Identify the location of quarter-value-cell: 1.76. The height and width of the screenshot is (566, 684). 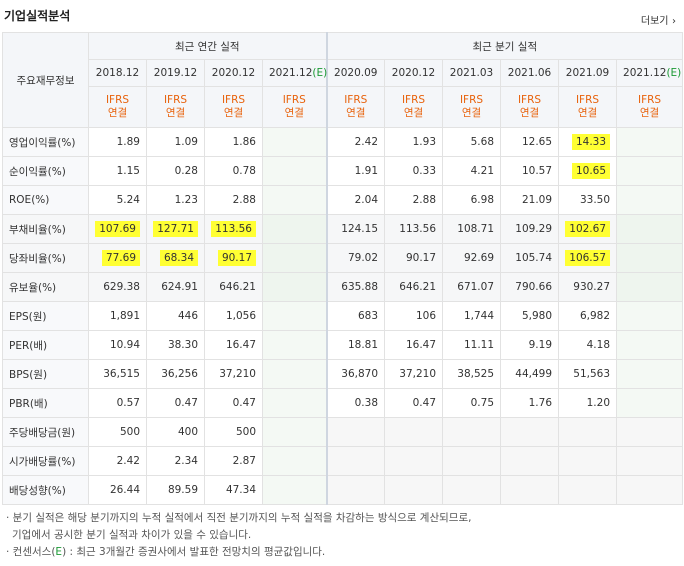
(530, 403).